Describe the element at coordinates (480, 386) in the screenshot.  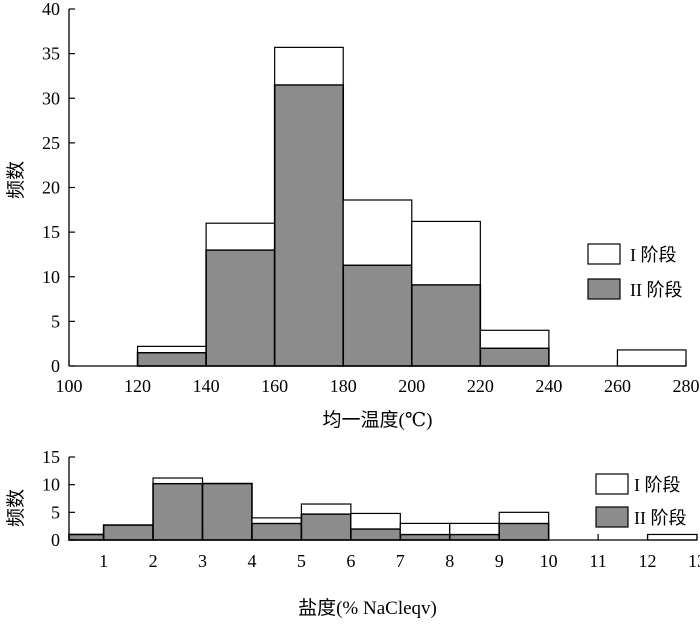
I see `x-tick-label: 220` at that location.